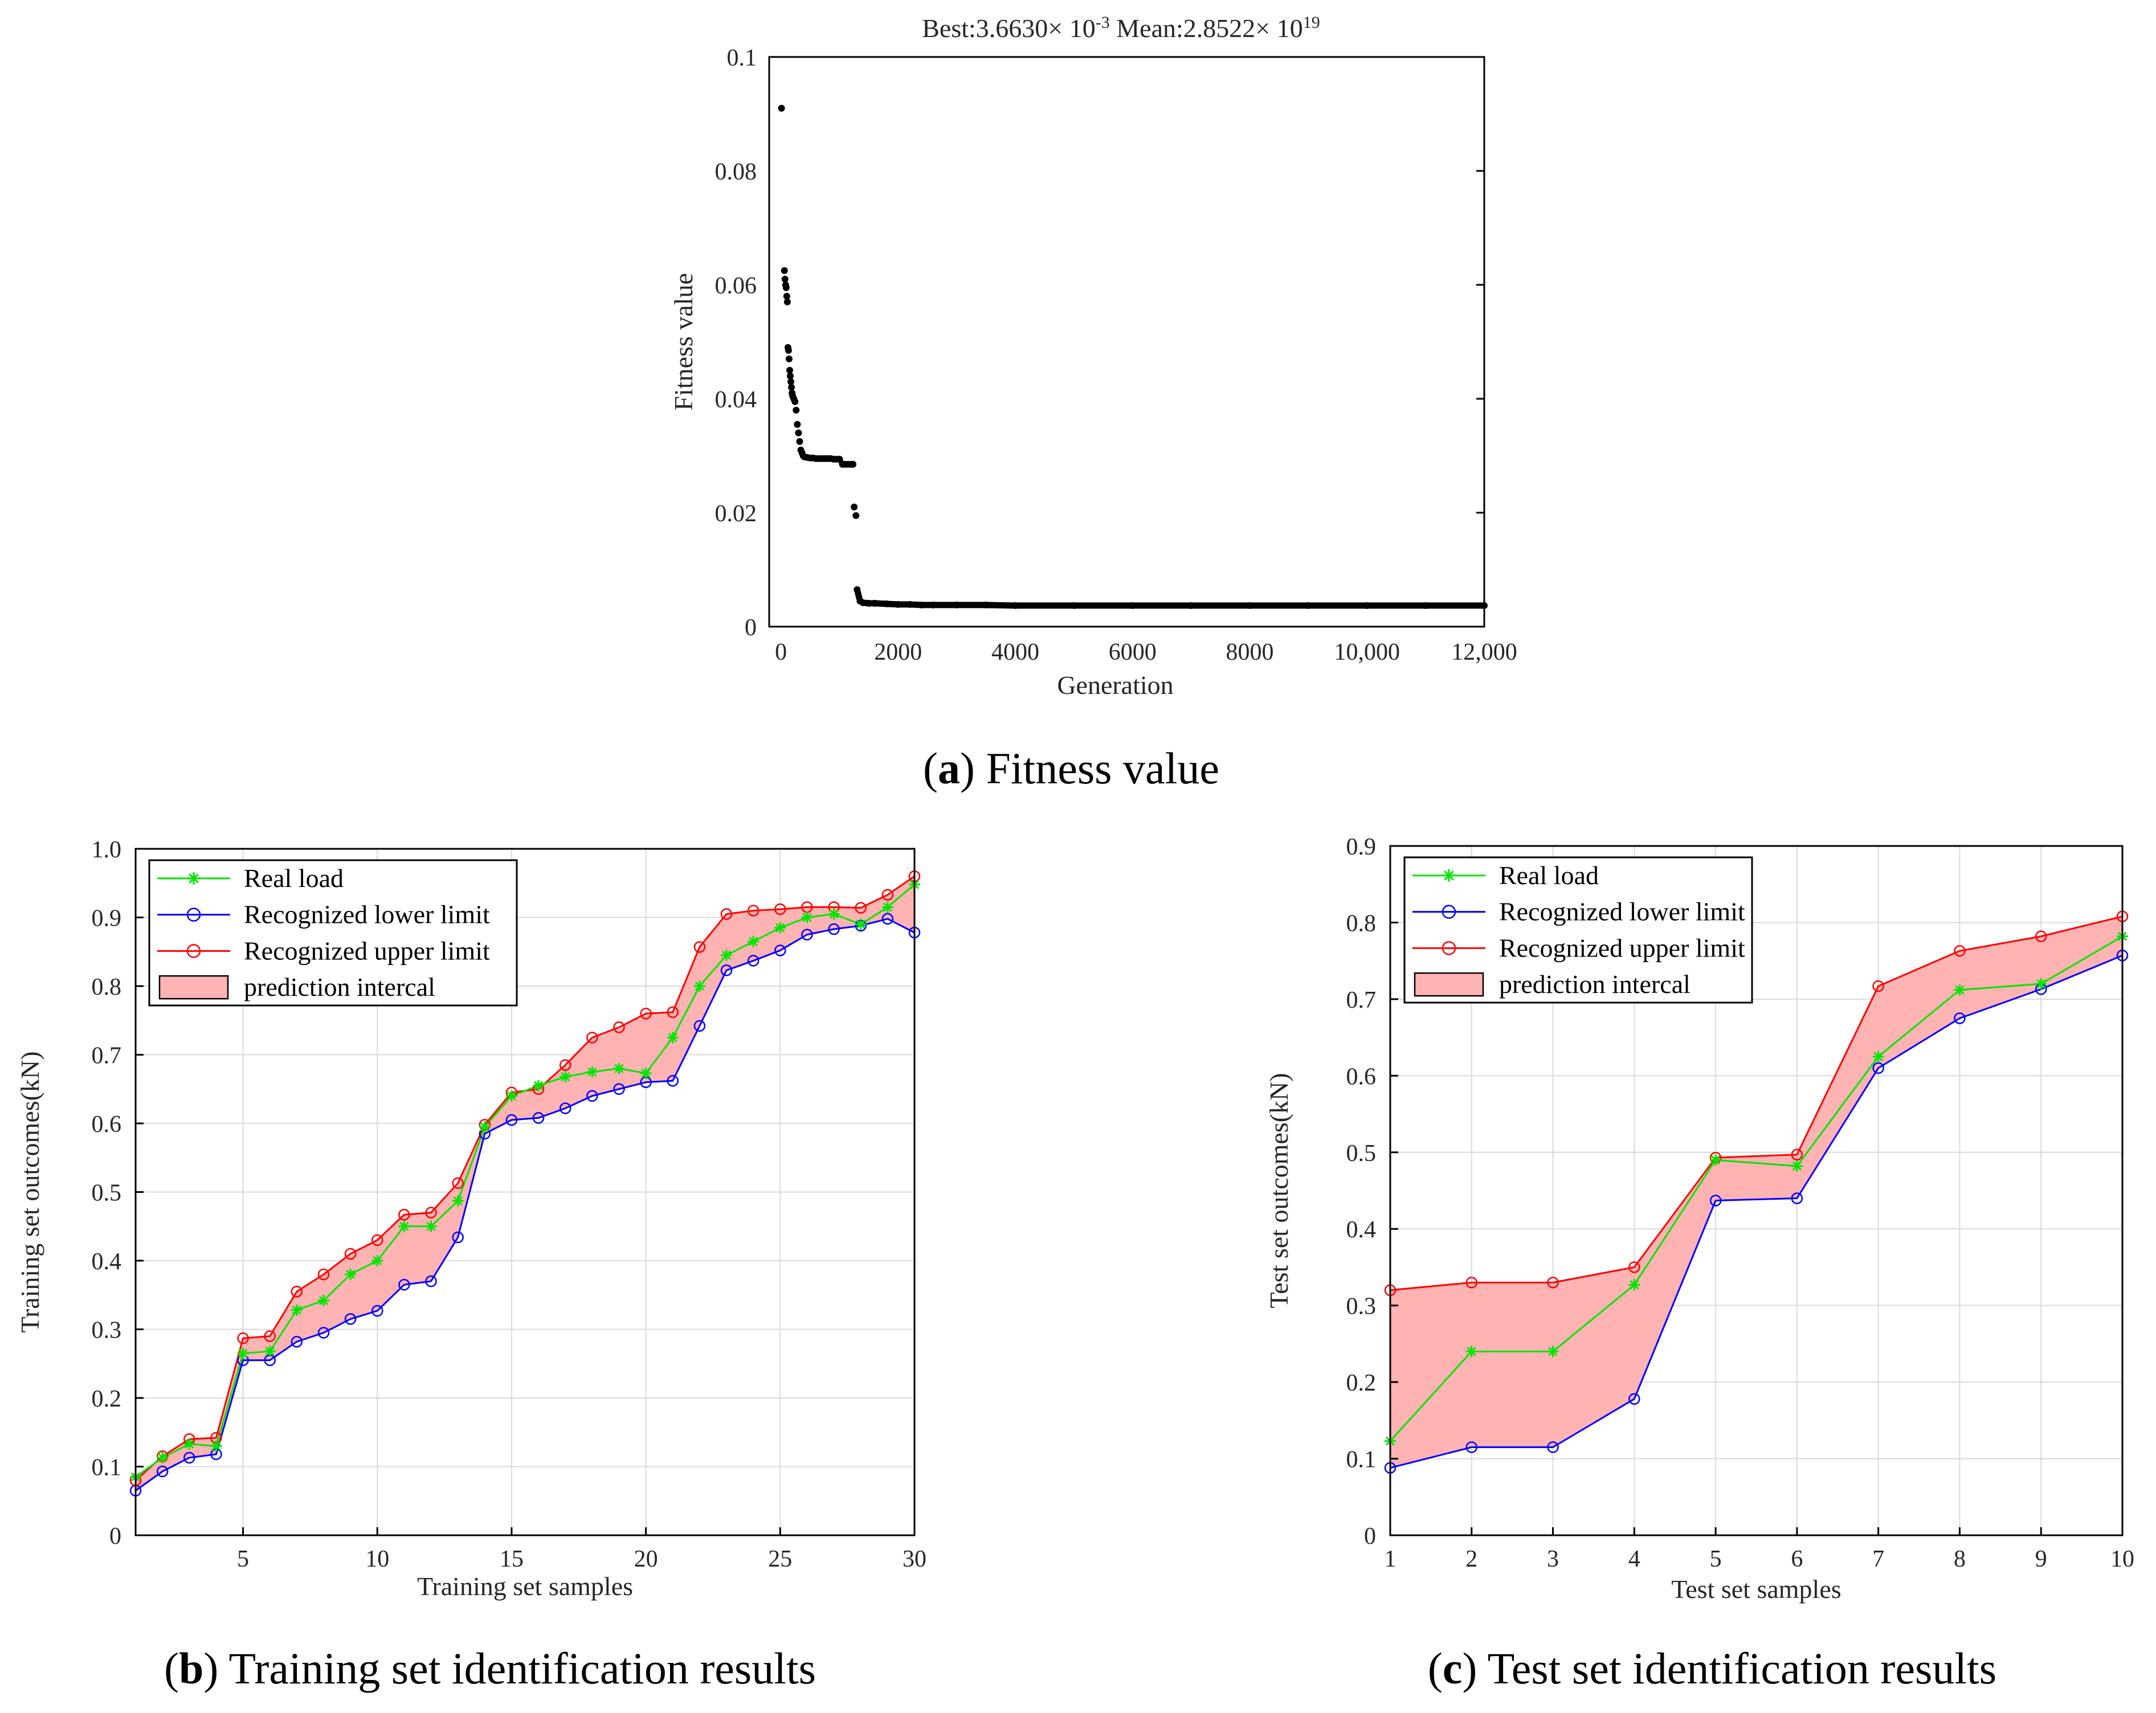 The image size is (2156, 1713). Describe the element at coordinates (107, 1056) in the screenshot. I see `y-tick-label: 0.7` at that location.